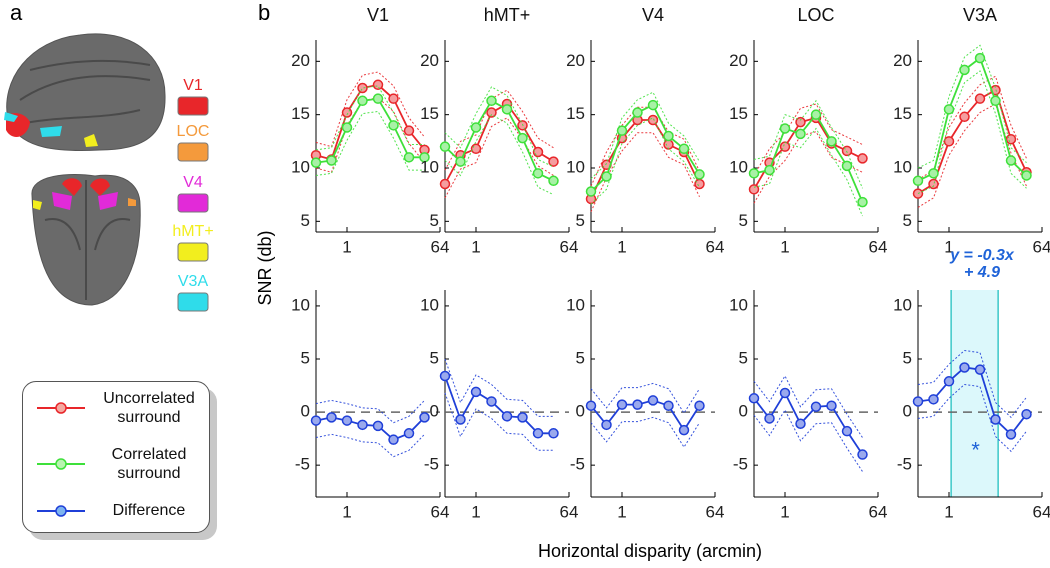 This screenshot has height=568, width=1050. What do you see at coordinates (975, 449) in the screenshot?
I see `significance-marker: *` at bounding box center [975, 449].